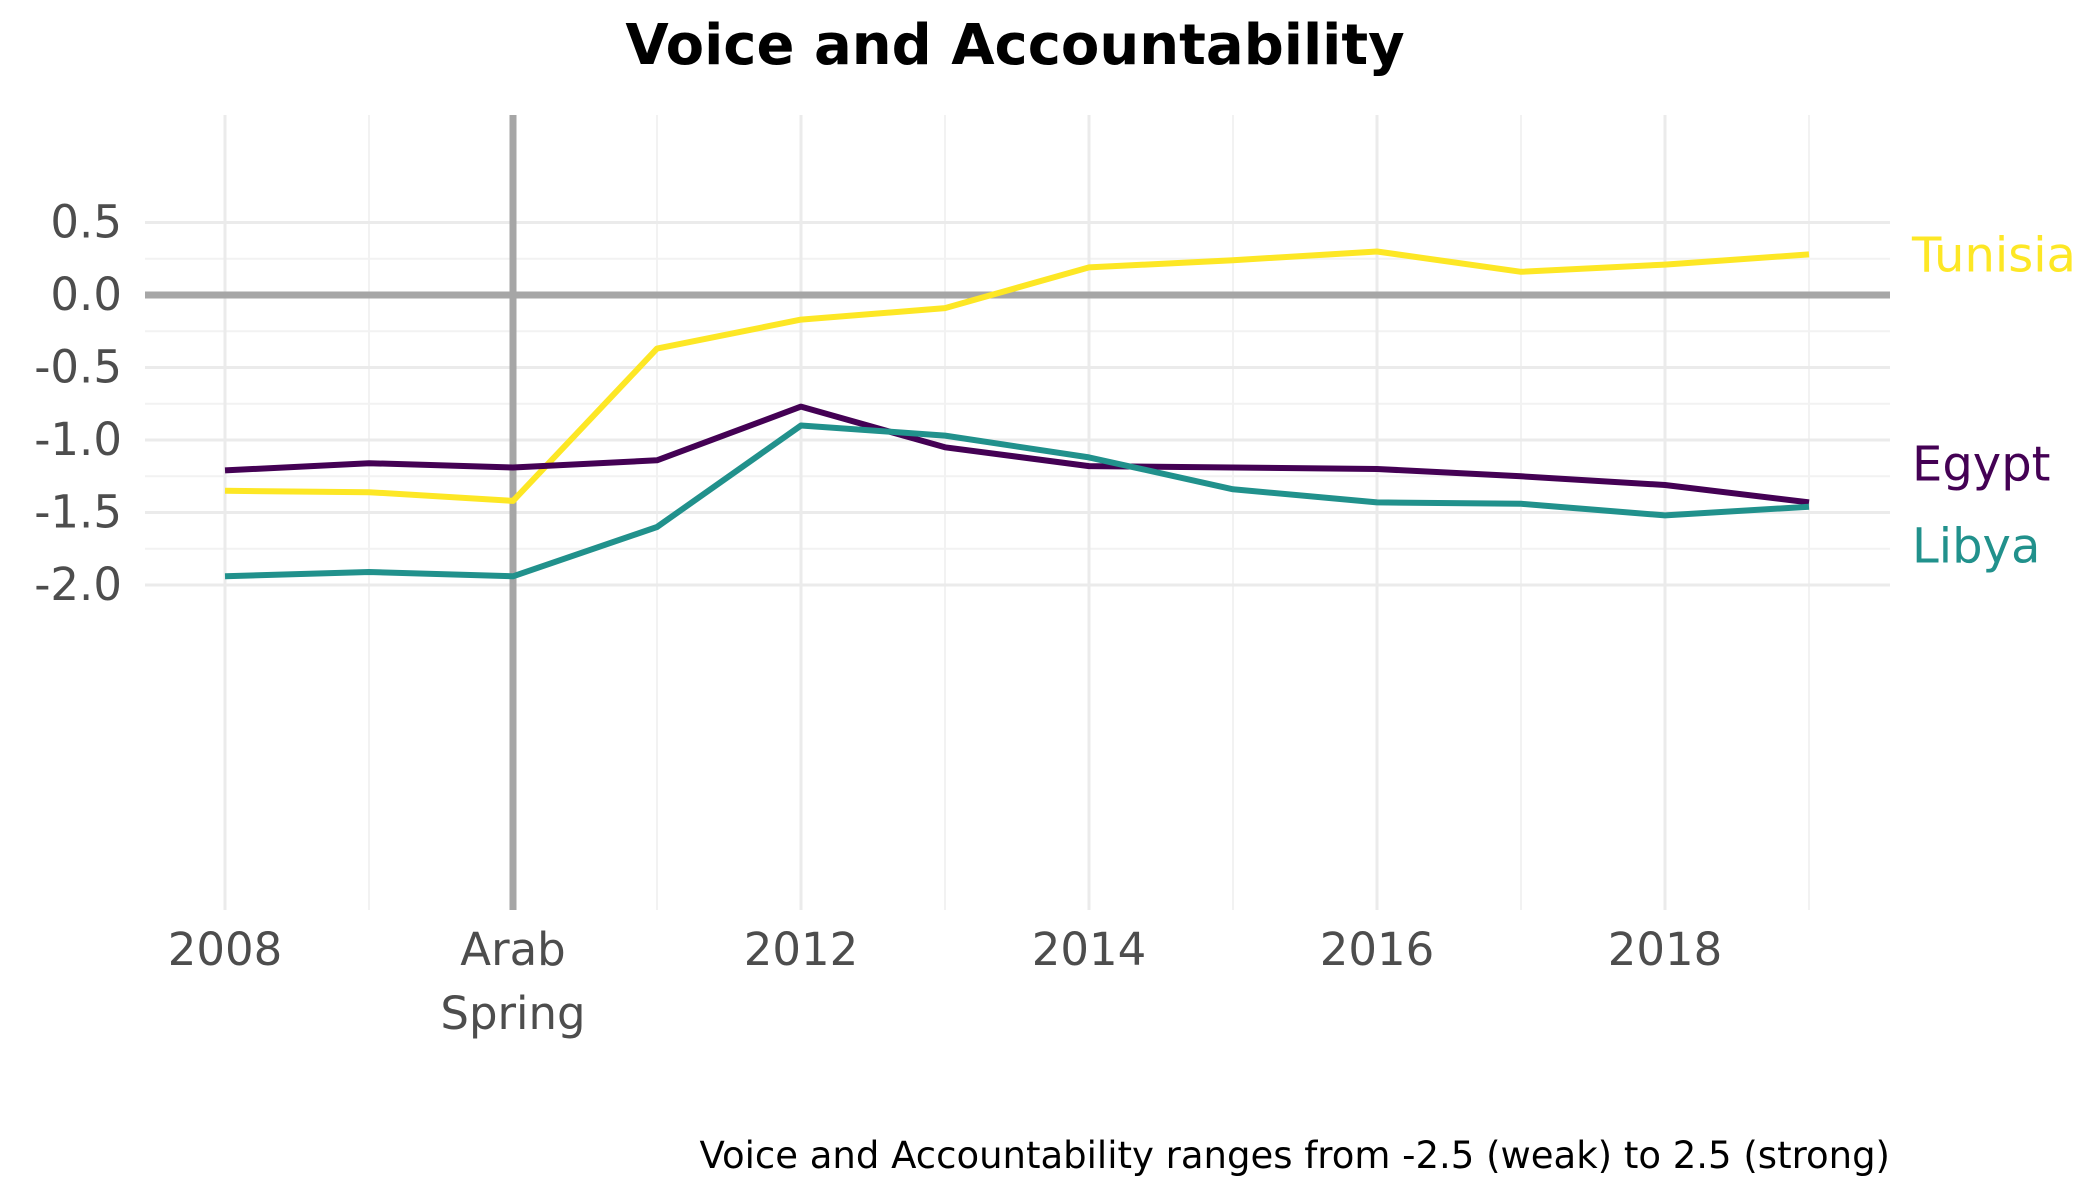 The height and width of the screenshot is (1200, 2100). I want to click on series-label-egypt: Egypt, so click(1981, 465).